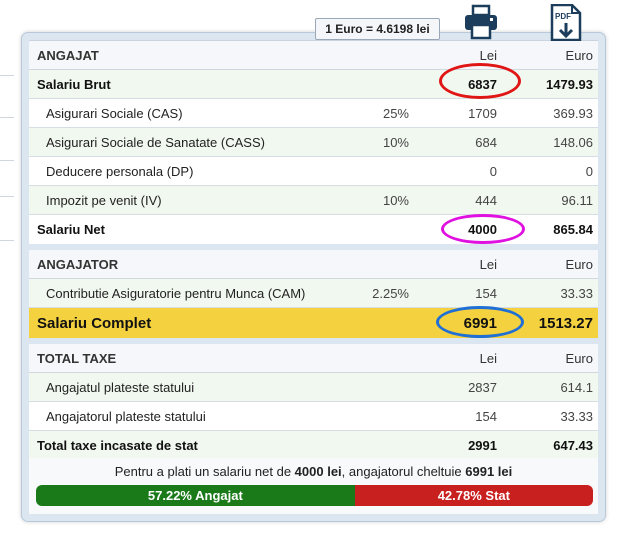 This screenshot has width=620, height=550. What do you see at coordinates (318, 471) in the screenshot?
I see `summary-net: 4000 lei` at bounding box center [318, 471].